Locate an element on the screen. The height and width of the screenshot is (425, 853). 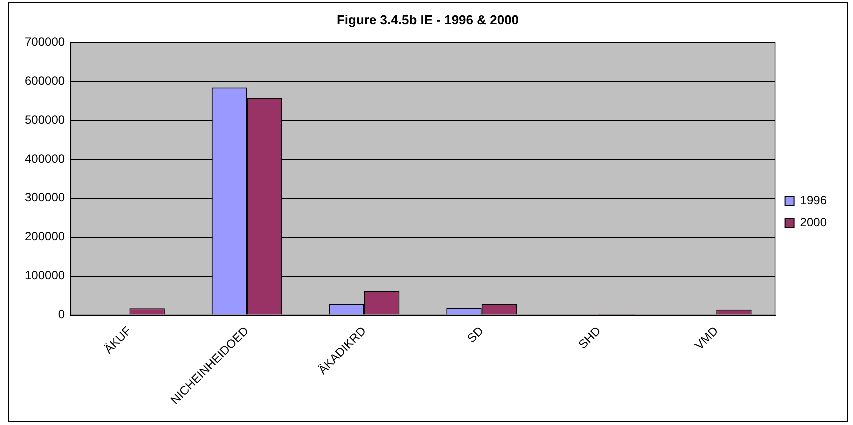
y-tick-label: 500000 is located at coordinates (45, 119).